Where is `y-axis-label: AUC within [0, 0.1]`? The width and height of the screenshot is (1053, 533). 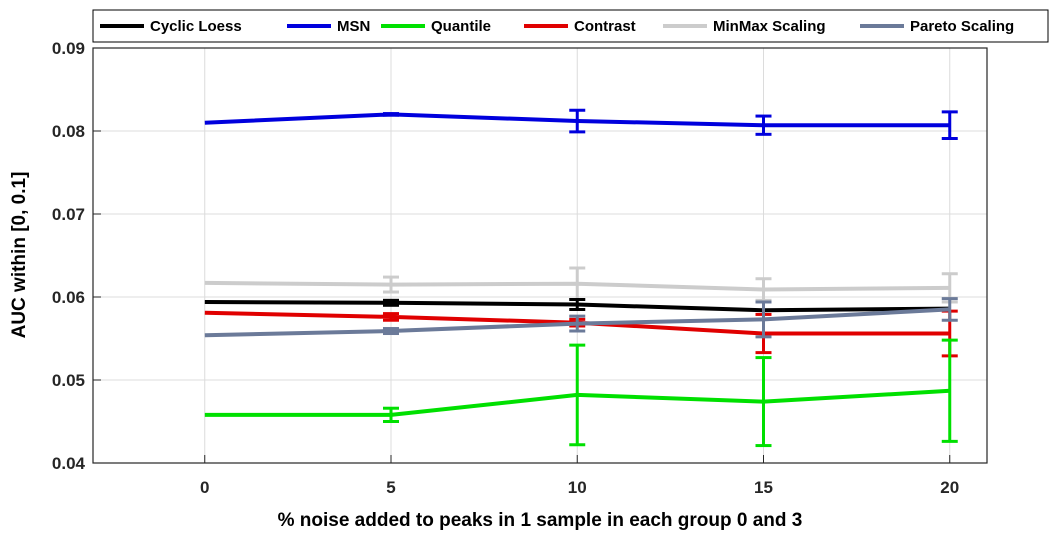 y-axis-label: AUC within [0, 0.1] is located at coordinates (19, 255).